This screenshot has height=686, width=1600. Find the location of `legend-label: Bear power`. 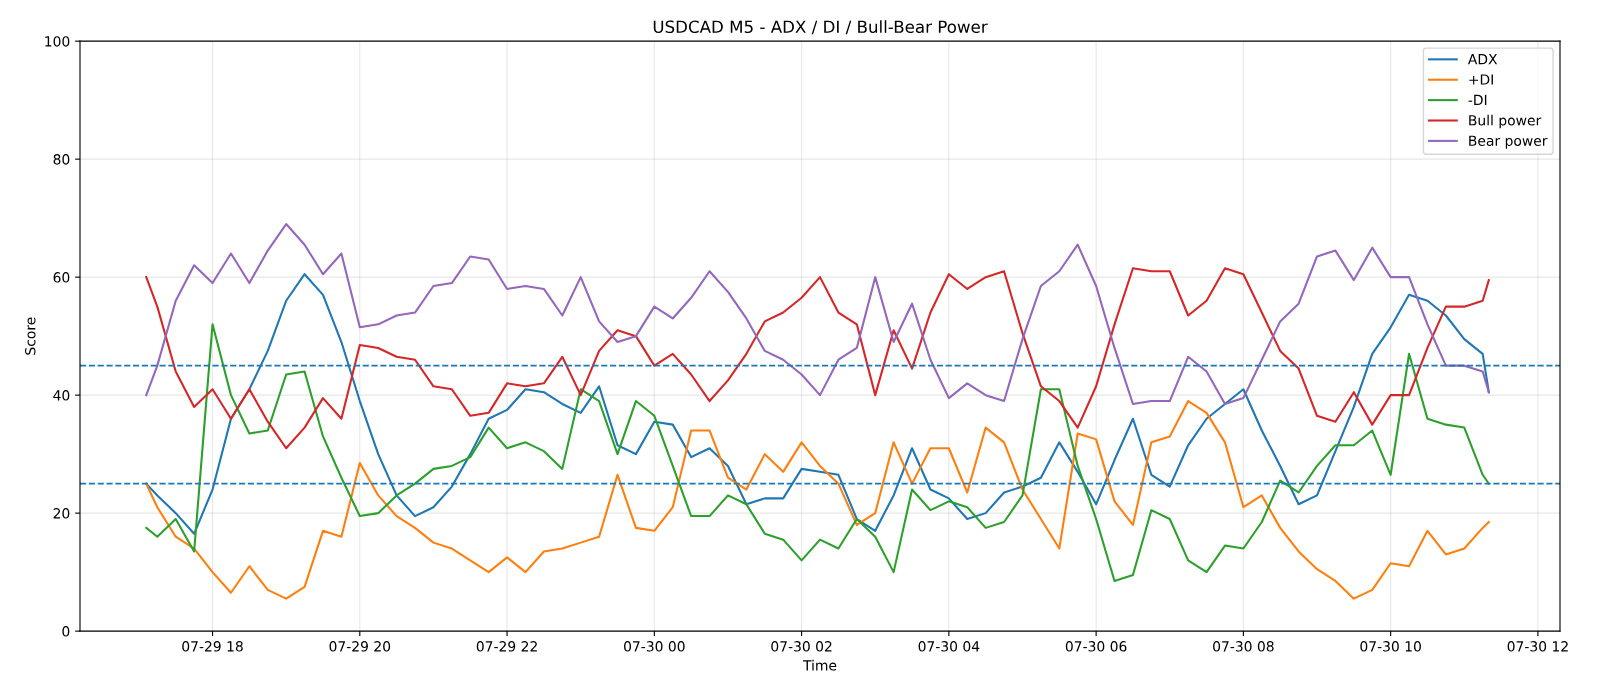

legend-label: Bear power is located at coordinates (1508, 142).